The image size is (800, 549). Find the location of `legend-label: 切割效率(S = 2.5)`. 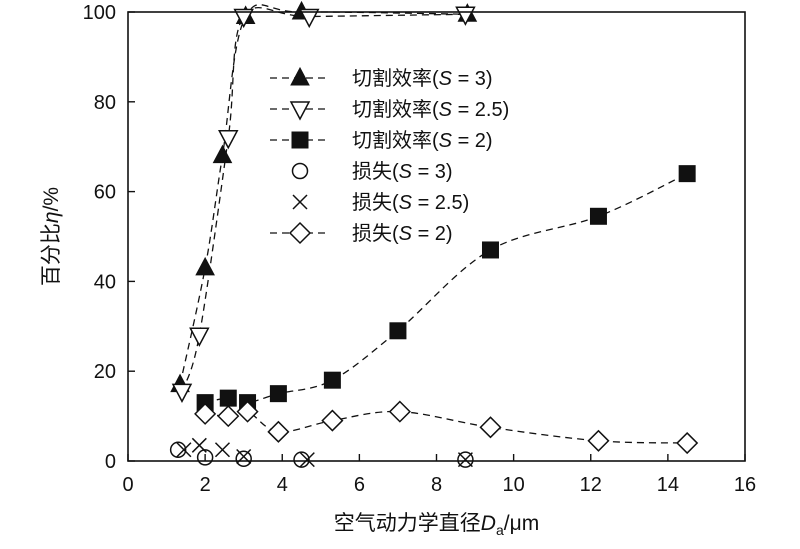

legend-label: 切割效率(S = 2.5) is located at coordinates (430, 109).